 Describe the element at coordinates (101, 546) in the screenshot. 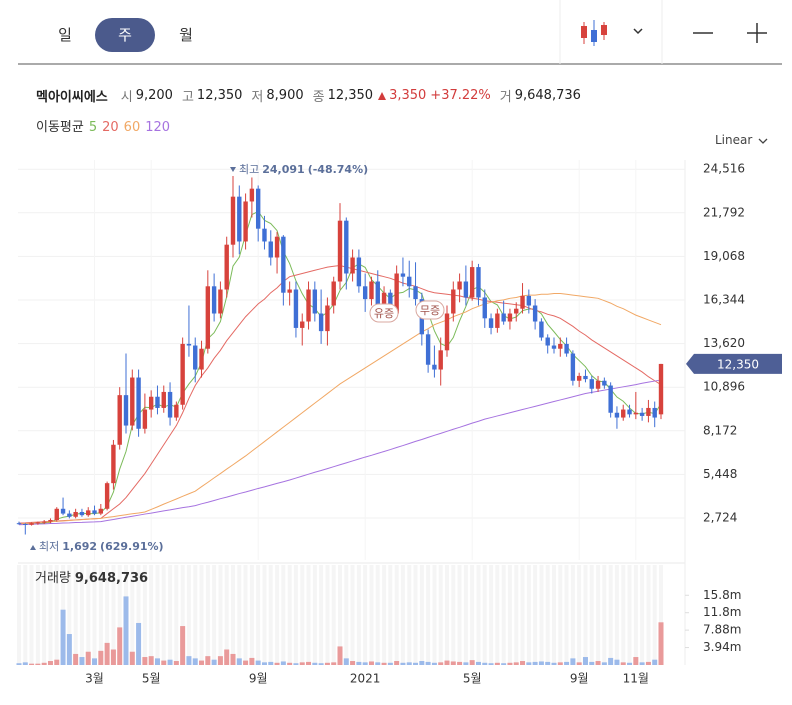

I see `min-annotation: 최저 1,692 (629.91%)` at that location.